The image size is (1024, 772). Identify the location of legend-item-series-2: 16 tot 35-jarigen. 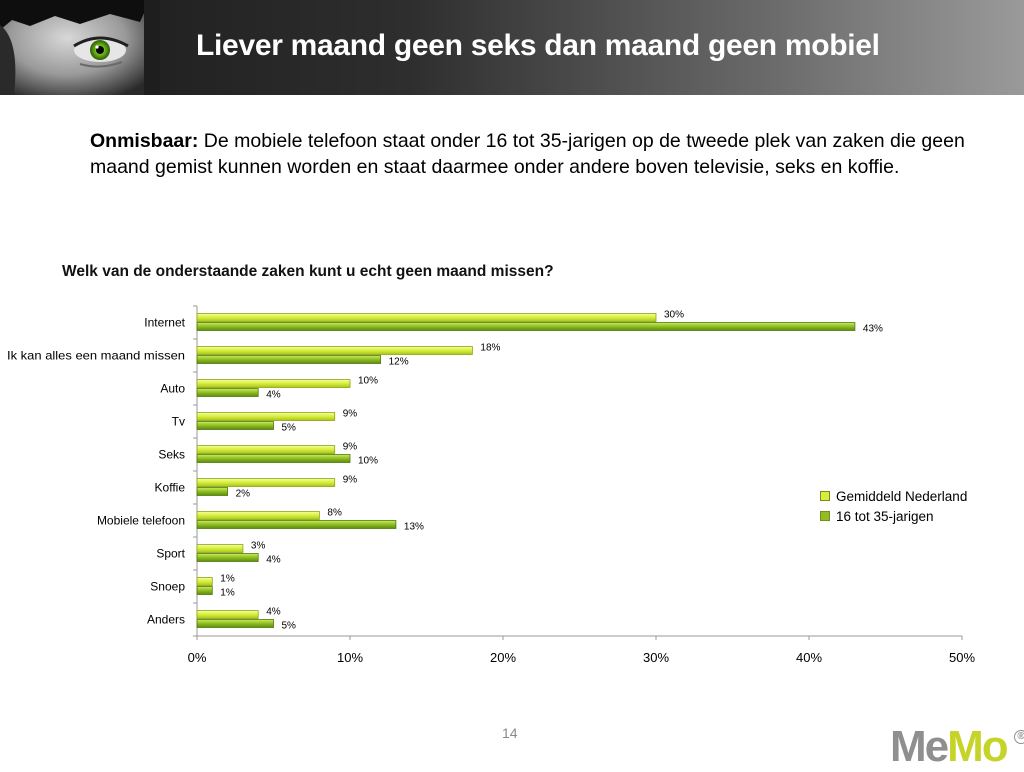
(893, 516).